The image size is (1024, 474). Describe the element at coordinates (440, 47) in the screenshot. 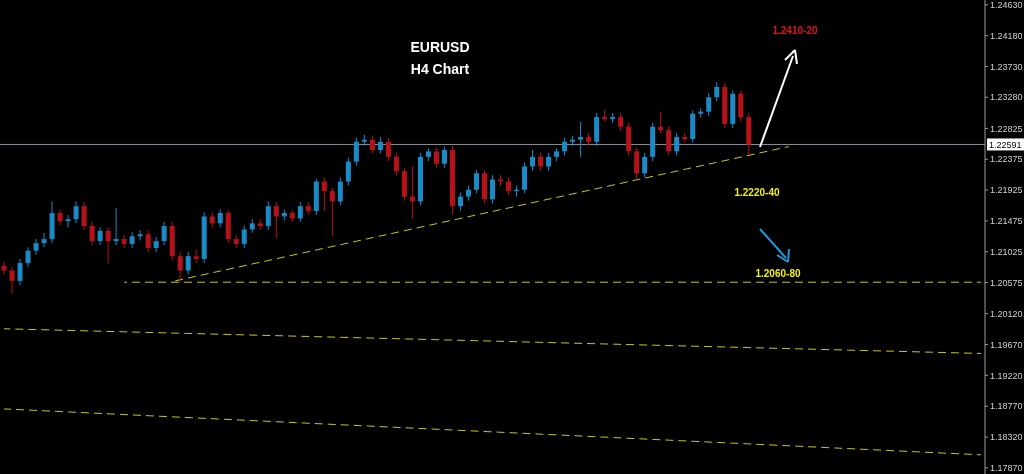

I see `text: EURUSD` at that location.